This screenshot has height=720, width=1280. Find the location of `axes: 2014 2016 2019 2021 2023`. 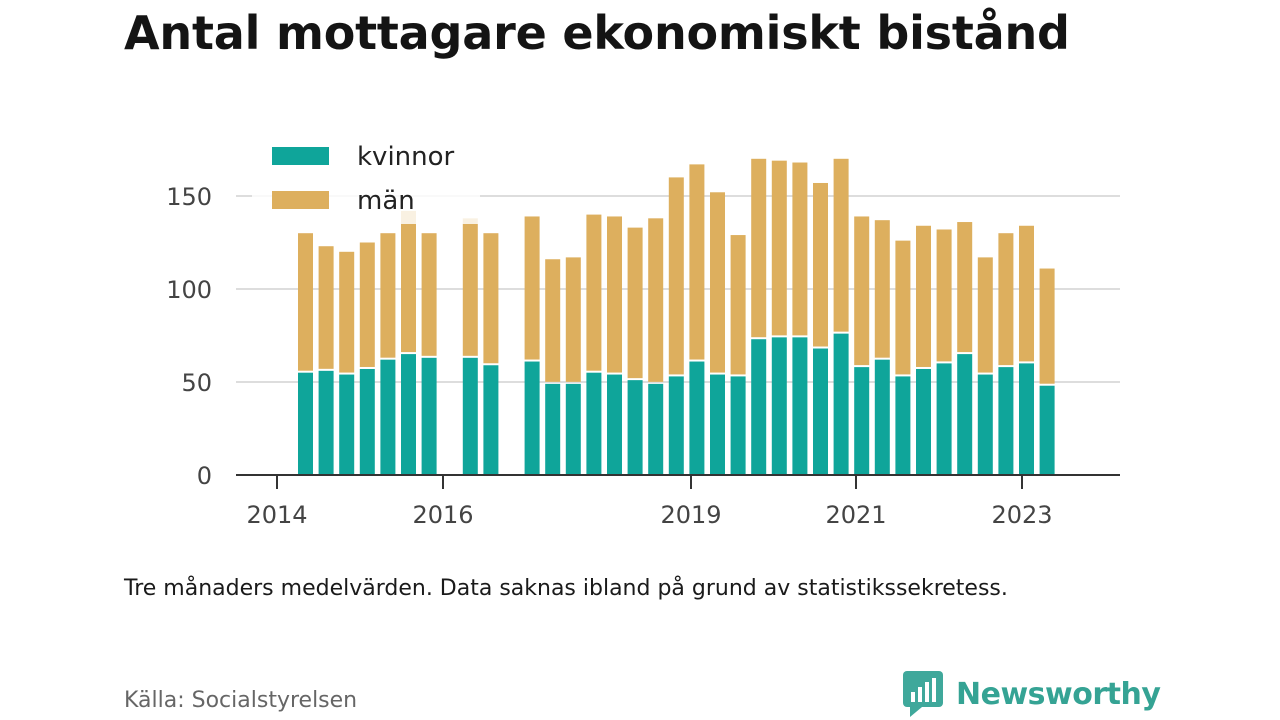

axes: 2014 2016 2019 2021 2023 is located at coordinates (678, 501).